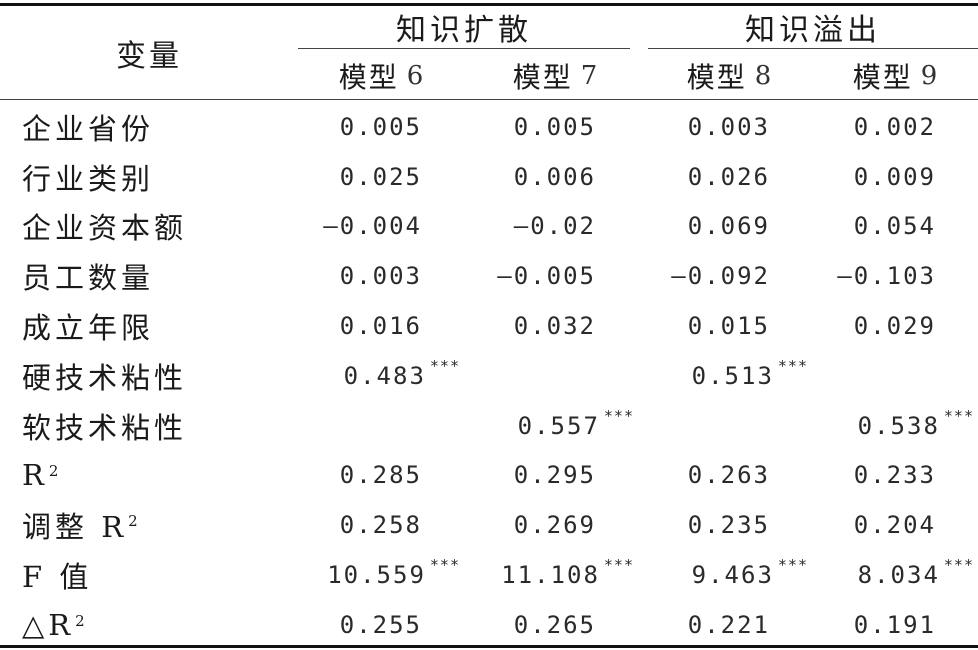 The width and height of the screenshot is (978, 650). What do you see at coordinates (489, 476) in the screenshot?
I see `table-row: R 2 0.285 0.295 0.263 0.233` at bounding box center [489, 476].